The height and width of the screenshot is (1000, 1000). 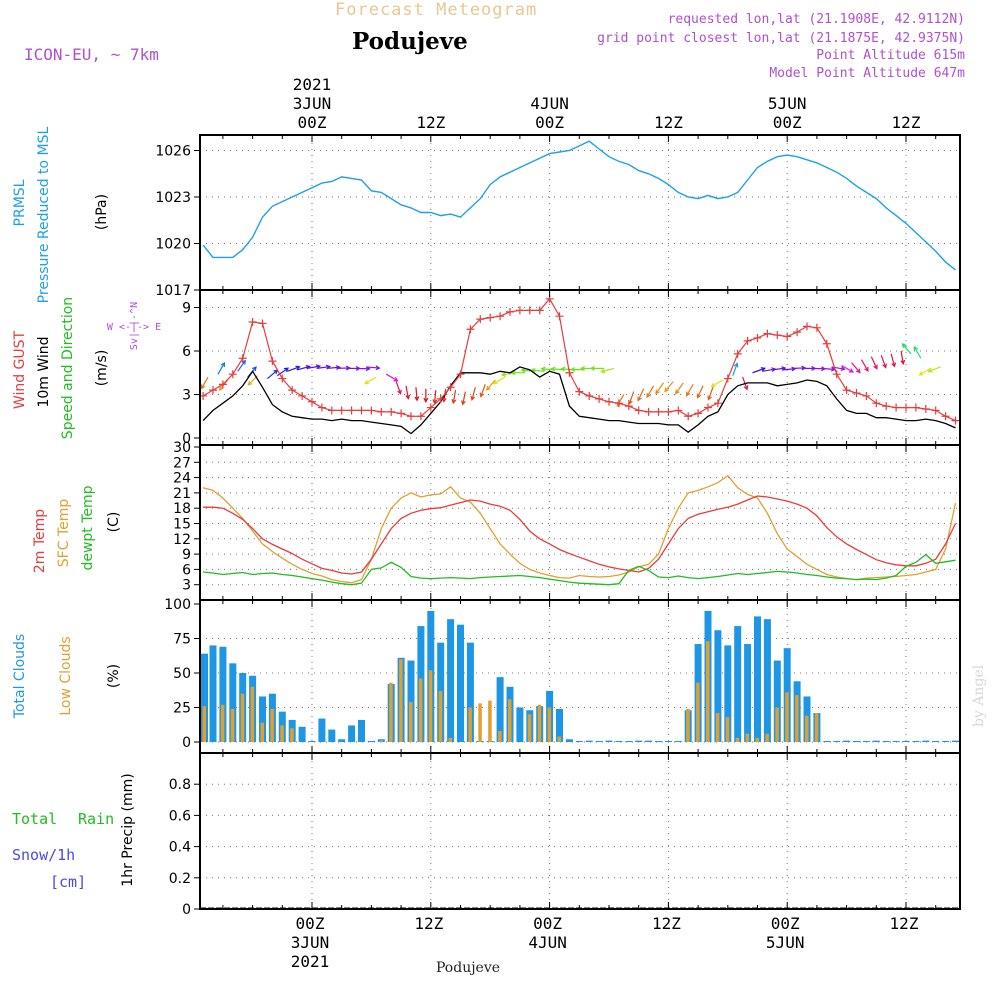 What do you see at coordinates (312, 84) in the screenshot?
I see `top-time-label: 2021` at bounding box center [312, 84].